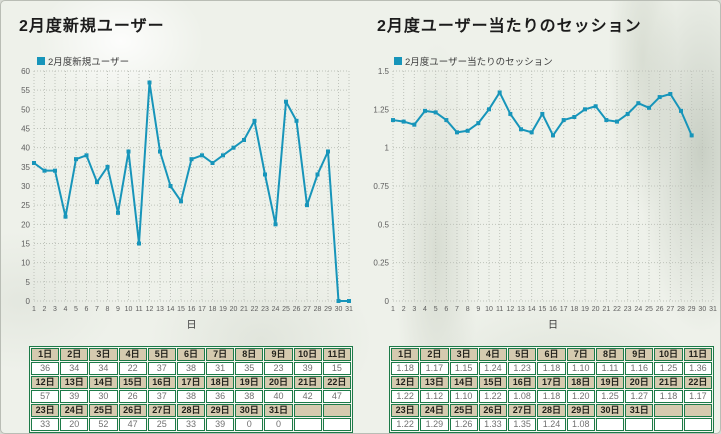  What do you see at coordinates (249, 368) in the screenshot?
I see `value-cell: 35` at bounding box center [249, 368].